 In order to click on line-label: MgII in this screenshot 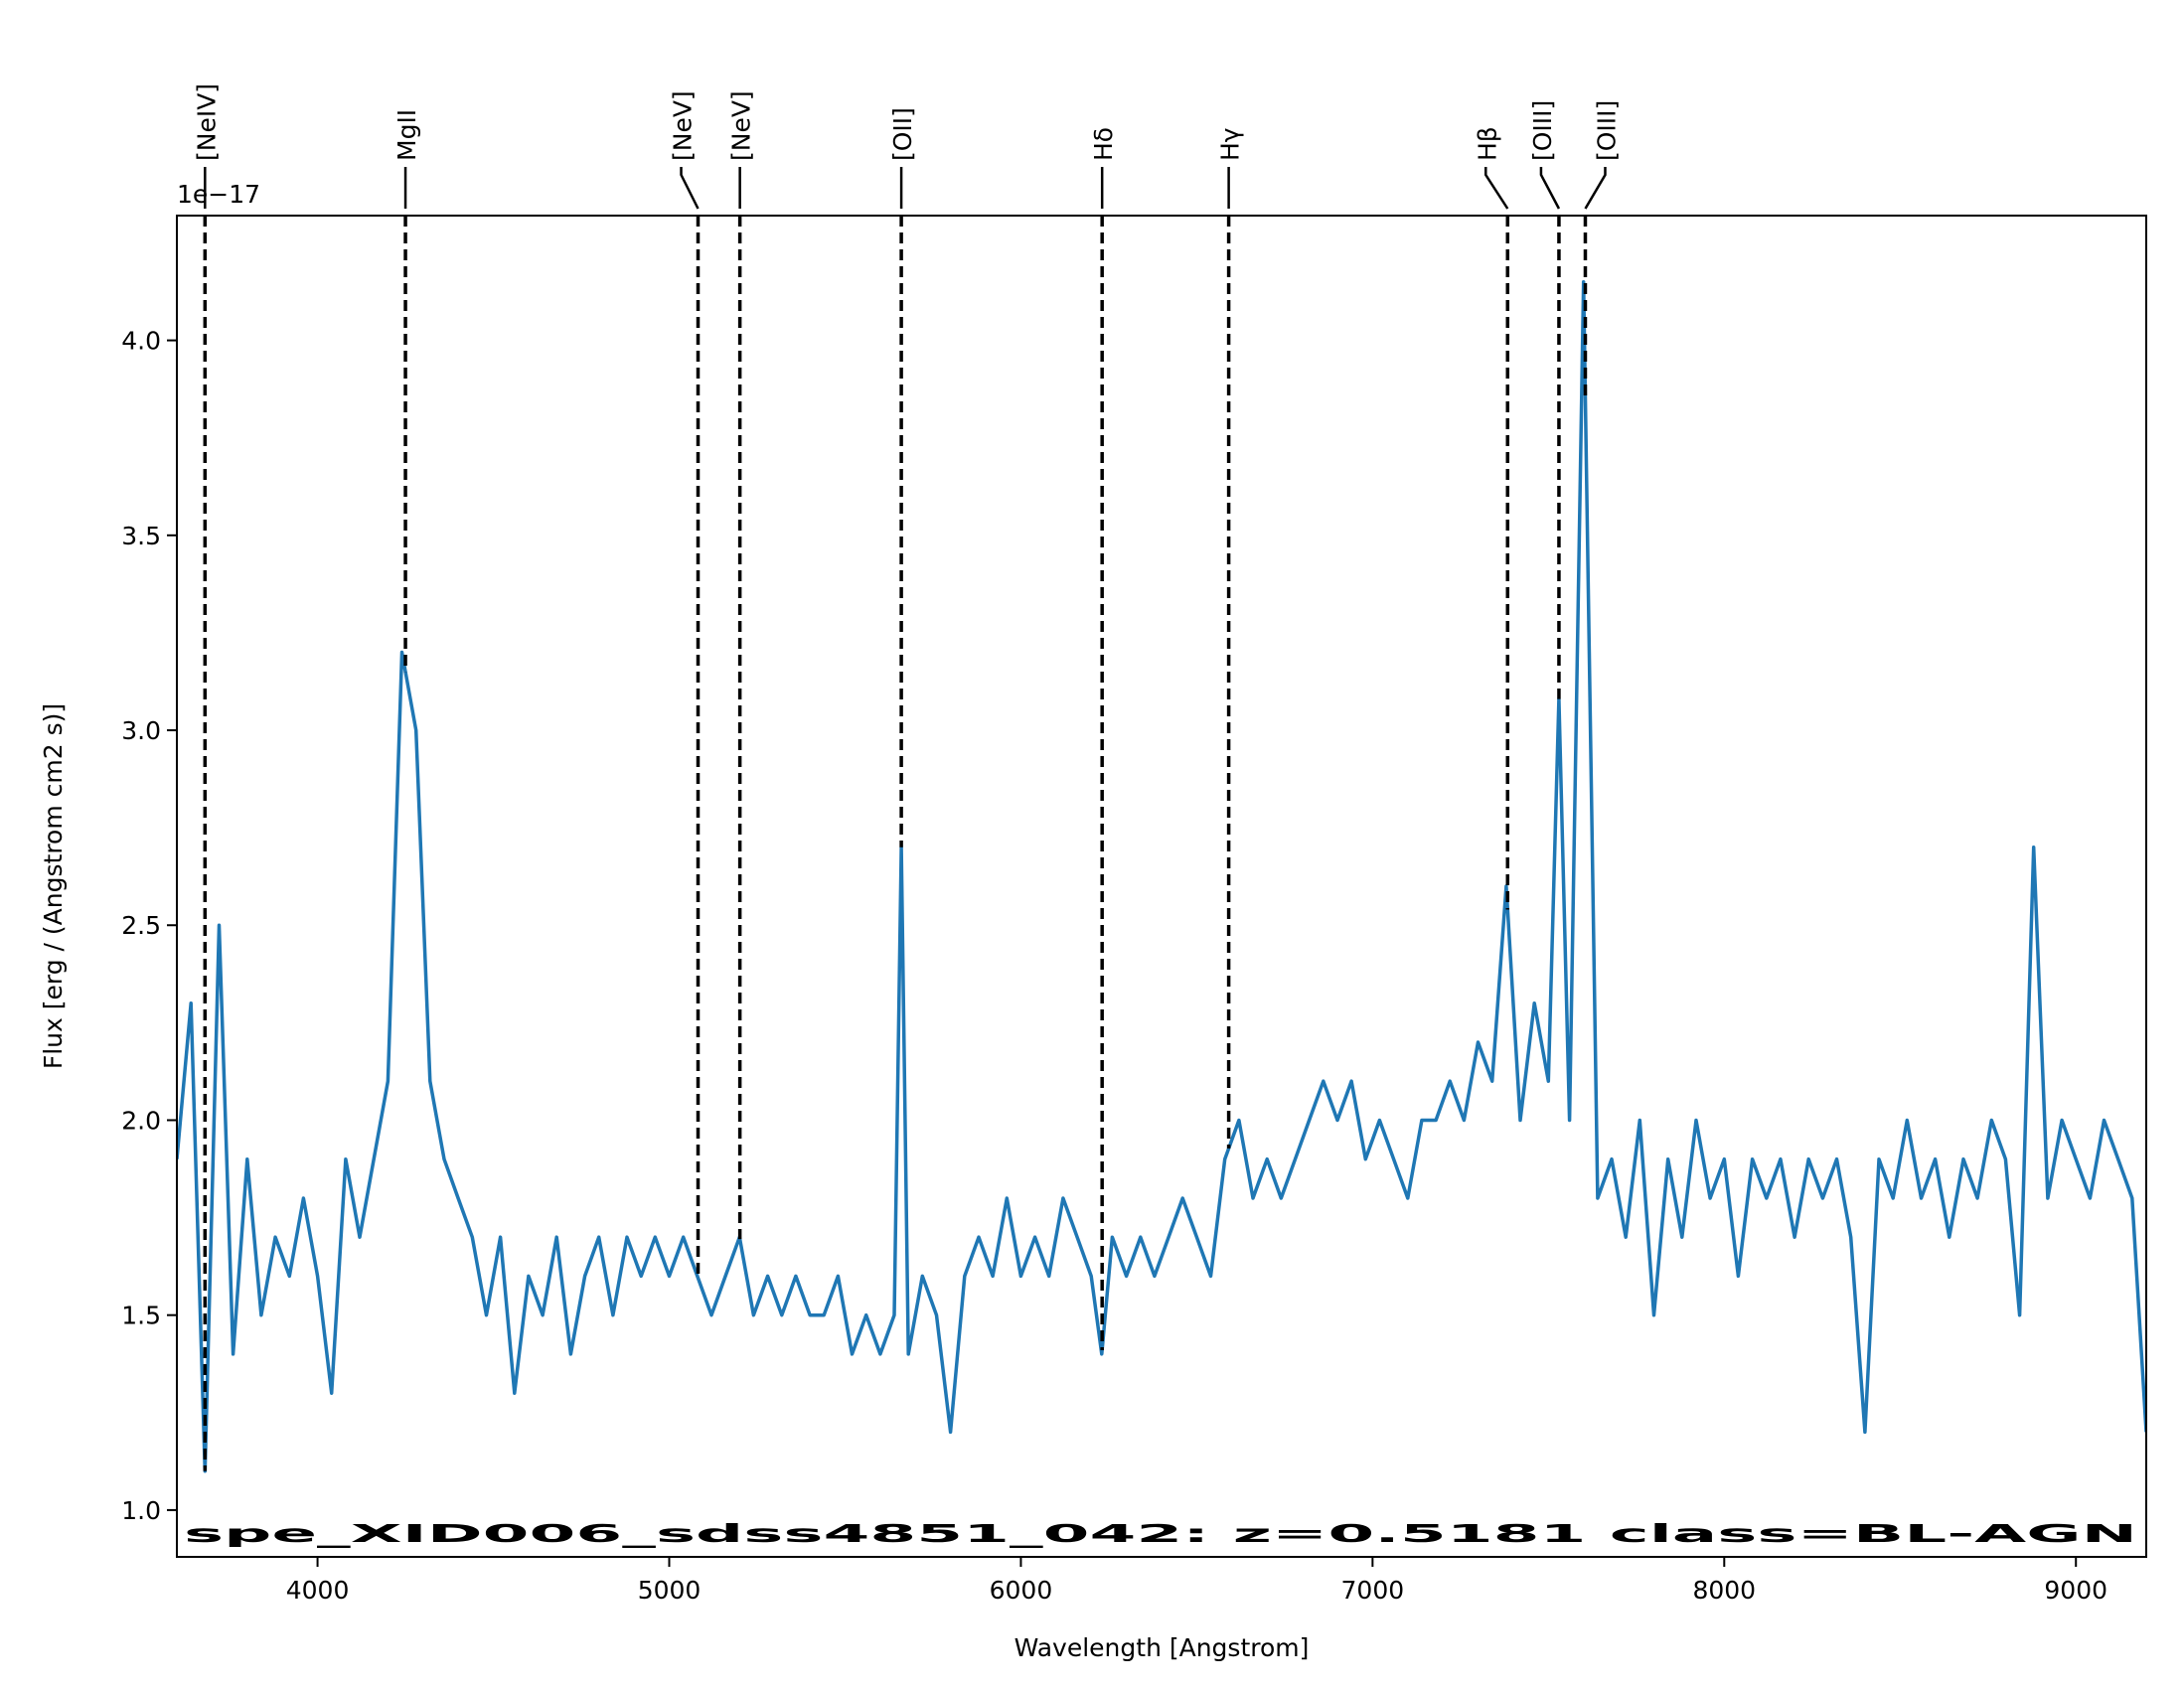, I will do `click(406, 135)`.